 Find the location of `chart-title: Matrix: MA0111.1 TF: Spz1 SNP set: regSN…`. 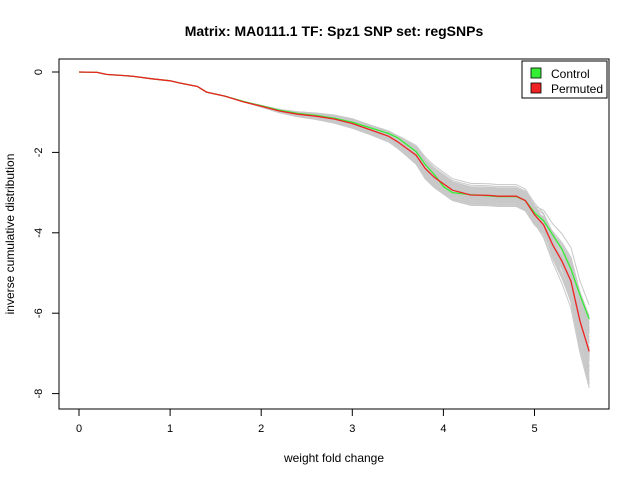

chart-title: Matrix: MA0111.1 TF: Spz1 SNP set: regSN… is located at coordinates (334, 31).